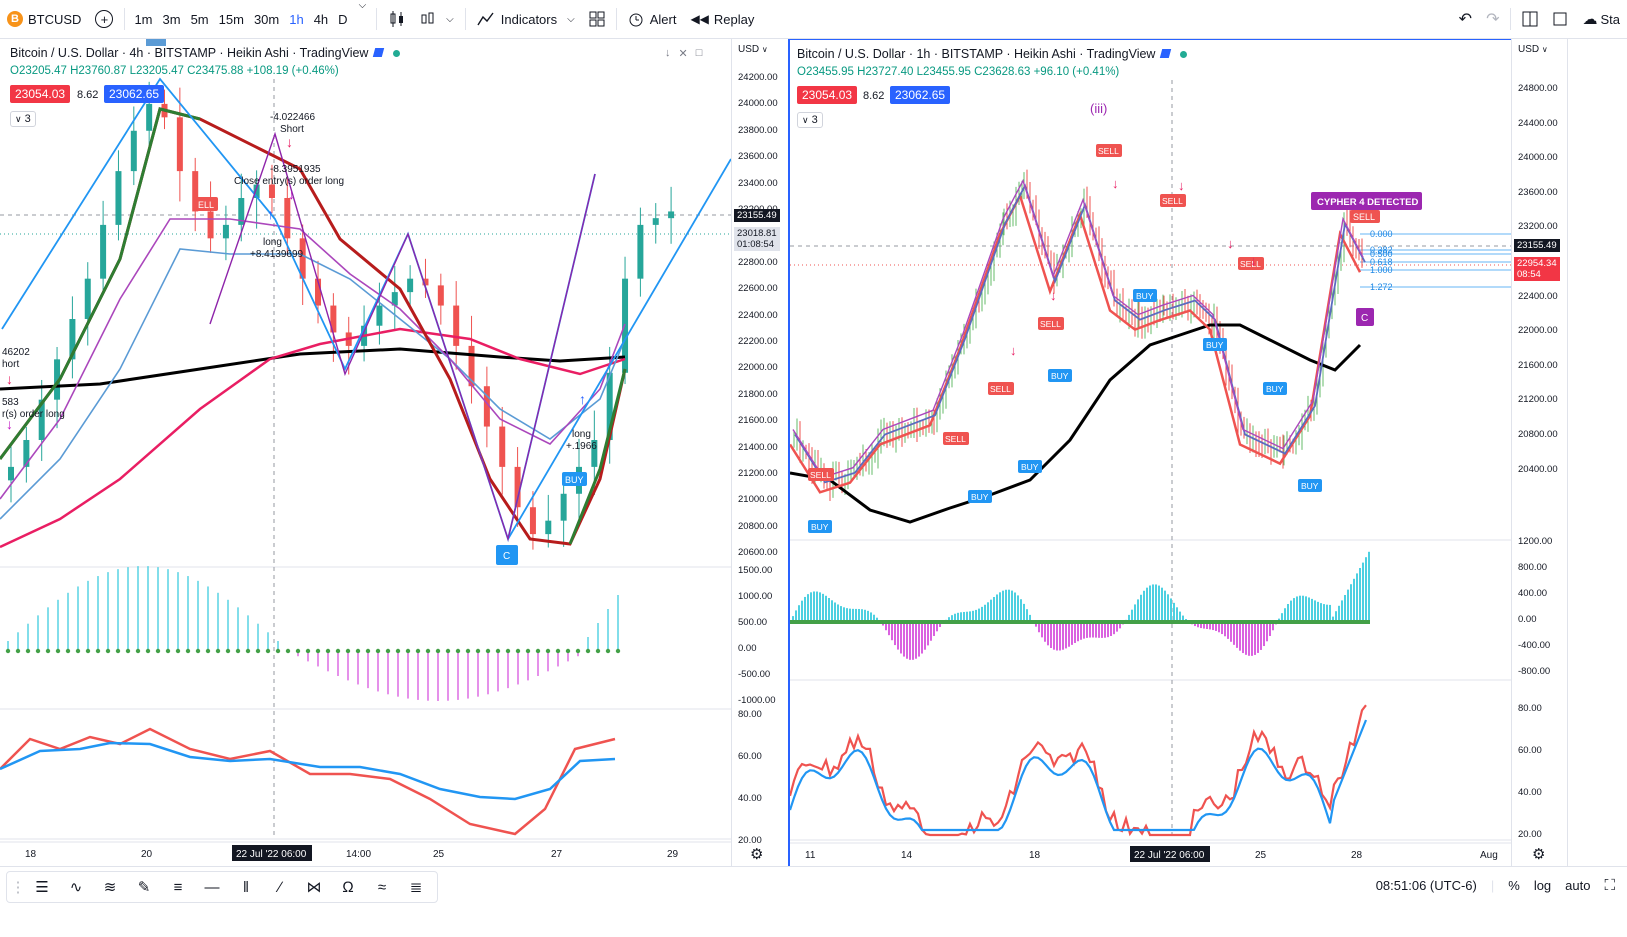  What do you see at coordinates (668, 53) in the screenshot?
I see `arrow-down-icon: ↓` at bounding box center [668, 53].